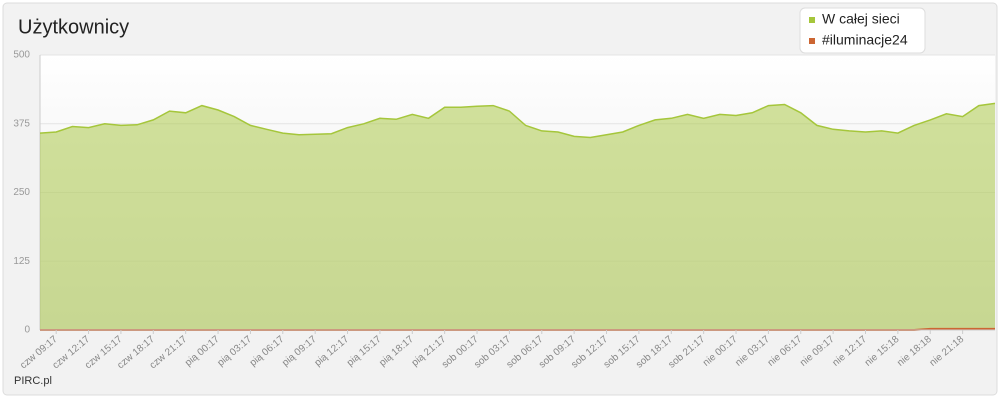 The width and height of the screenshot is (1000, 400). Describe the element at coordinates (517, 120) in the screenshot. I see `series-line` at that location.